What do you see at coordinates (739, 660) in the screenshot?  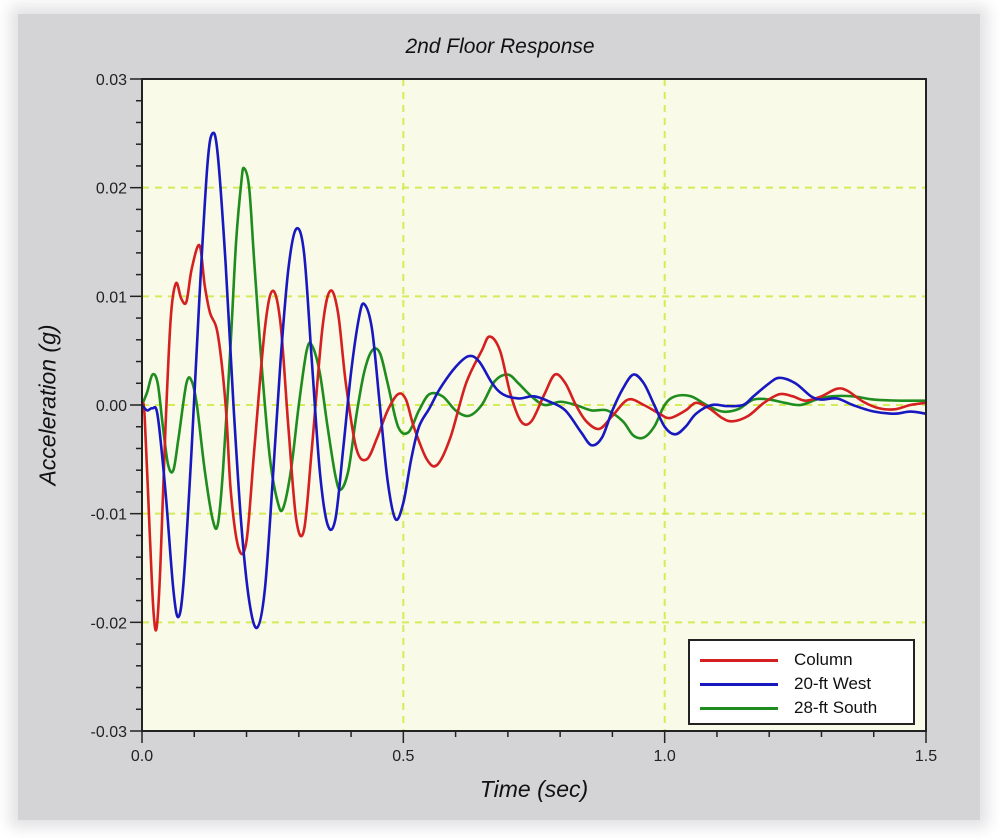 I see `legend-swatch-column` at bounding box center [739, 660].